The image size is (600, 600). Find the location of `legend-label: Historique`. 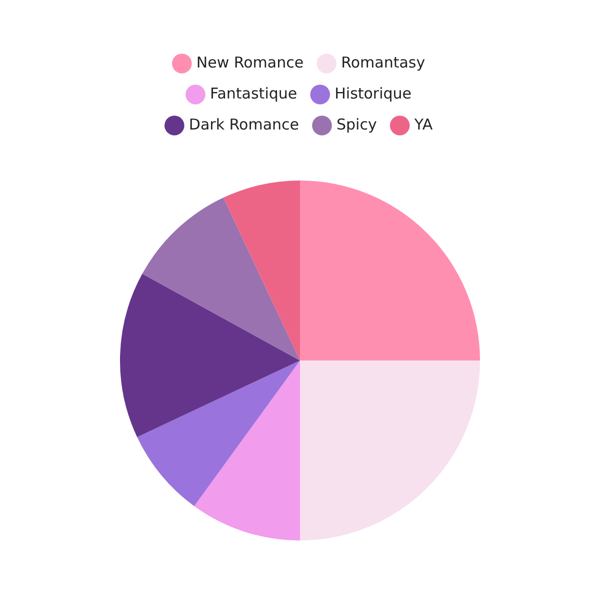

legend-label: Historique is located at coordinates (373, 93).